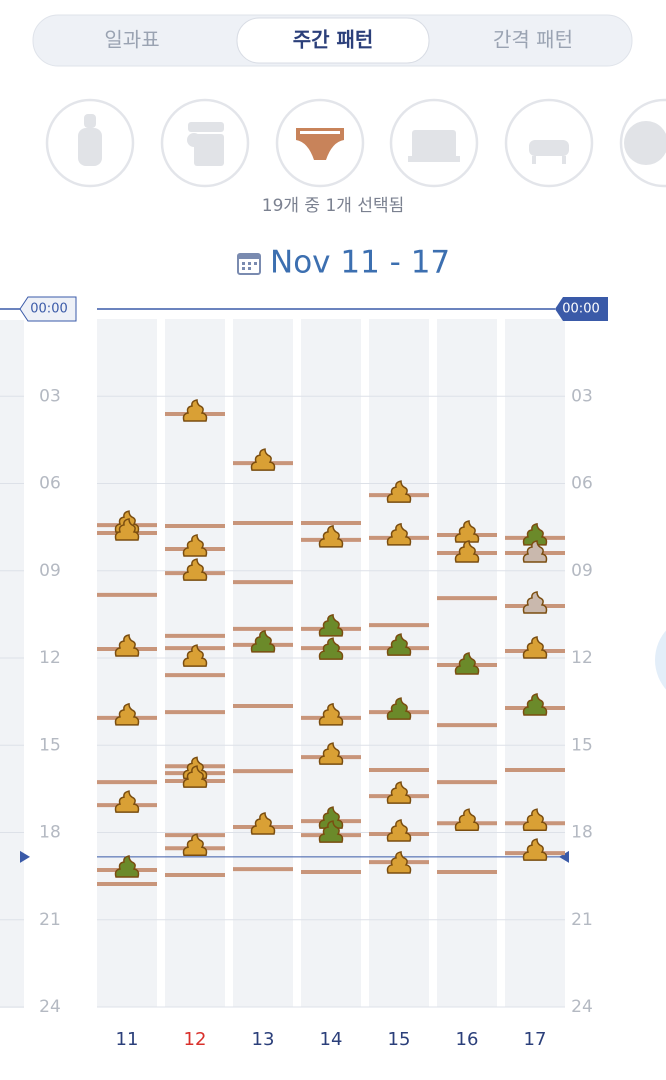 This screenshot has height=1080, width=666. Describe the element at coordinates (399, 1039) in the screenshot. I see `x-tick-label: 15` at that location.